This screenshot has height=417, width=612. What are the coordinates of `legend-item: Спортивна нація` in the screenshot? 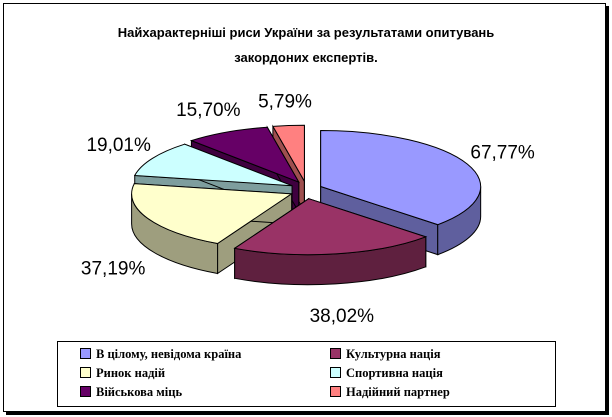 It's located at (386, 373).